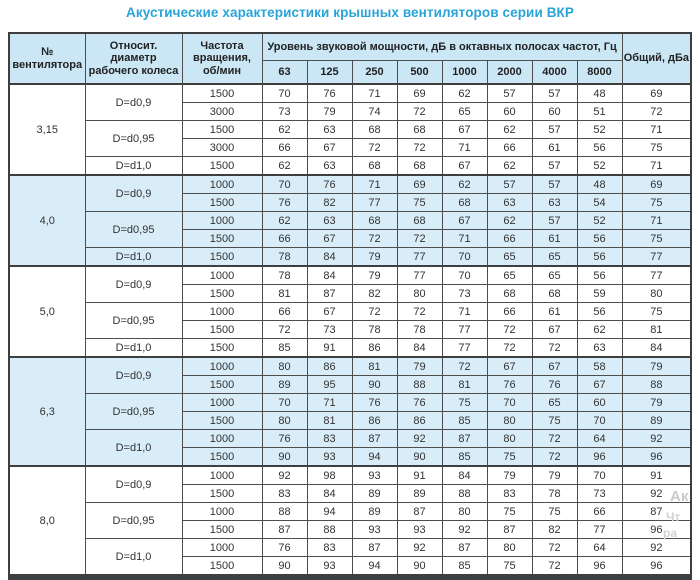  Describe the element at coordinates (374, 348) in the screenshot. I see `sound-level-cell: 86` at that location.